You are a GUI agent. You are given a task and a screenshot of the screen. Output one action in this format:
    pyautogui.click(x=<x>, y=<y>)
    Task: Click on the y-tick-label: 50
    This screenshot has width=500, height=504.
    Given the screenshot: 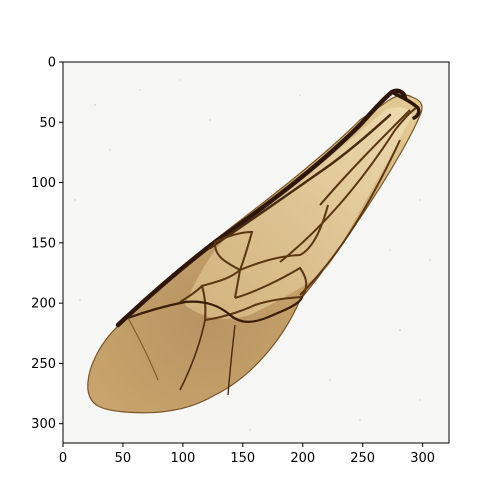 What is the action you would take?
    pyautogui.click(x=47, y=123)
    